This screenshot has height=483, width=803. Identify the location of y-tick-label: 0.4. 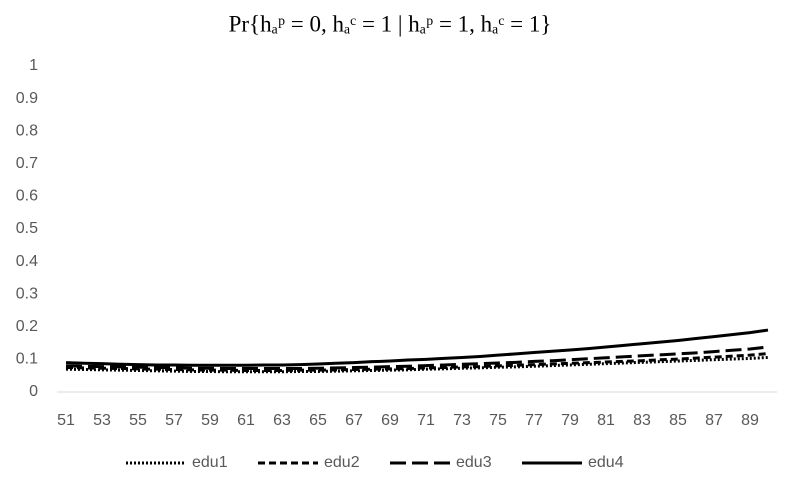
(27, 261).